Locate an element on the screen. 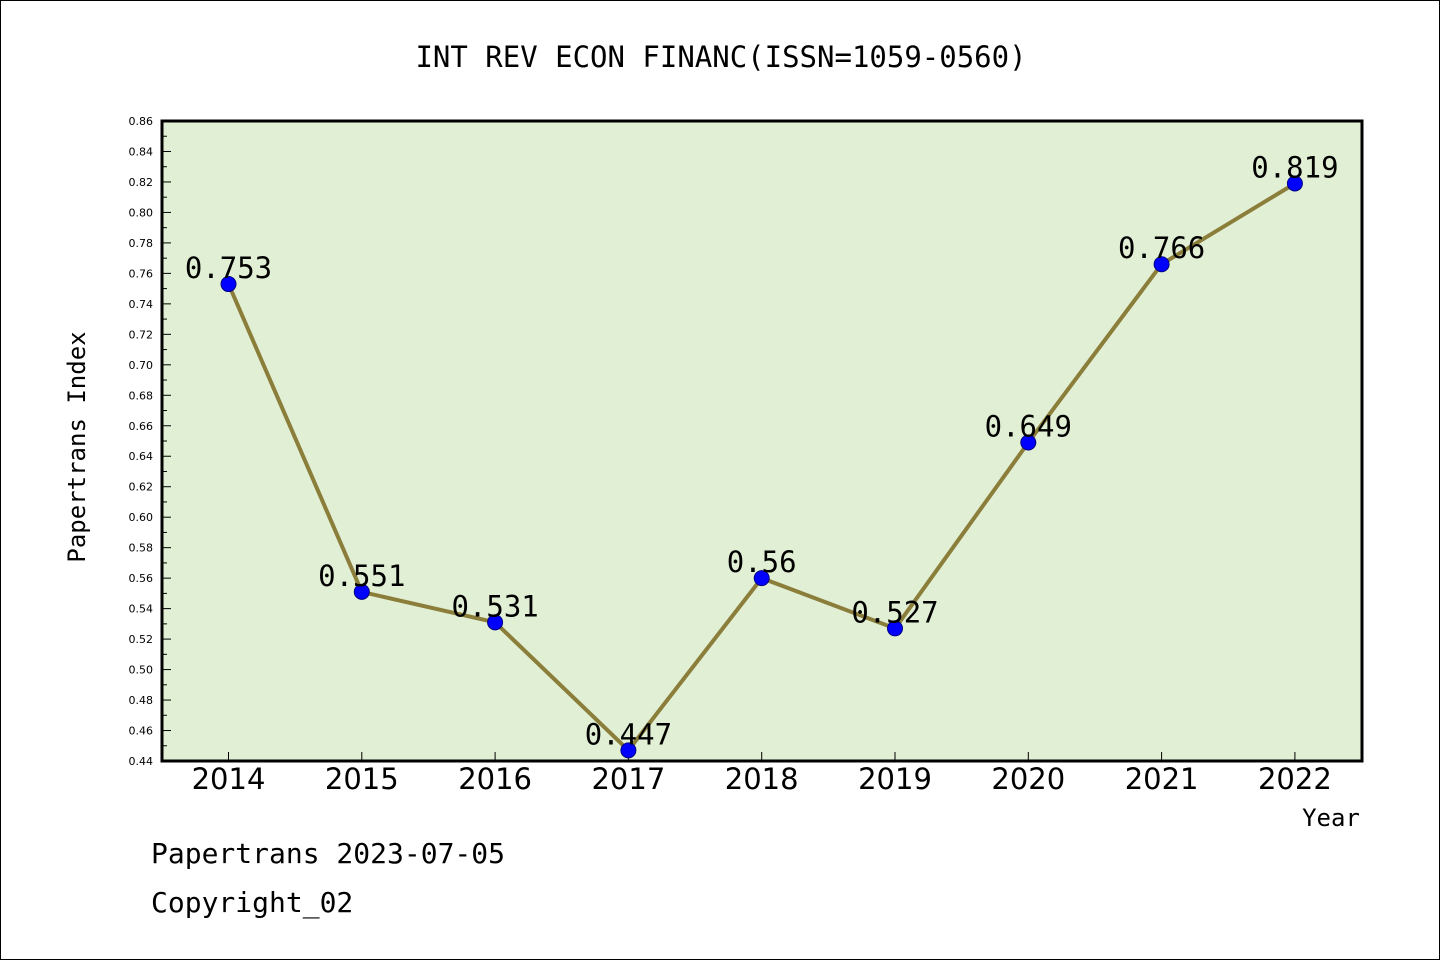 This screenshot has height=961, width=1440. data-label: 0.819 is located at coordinates (1294, 167).